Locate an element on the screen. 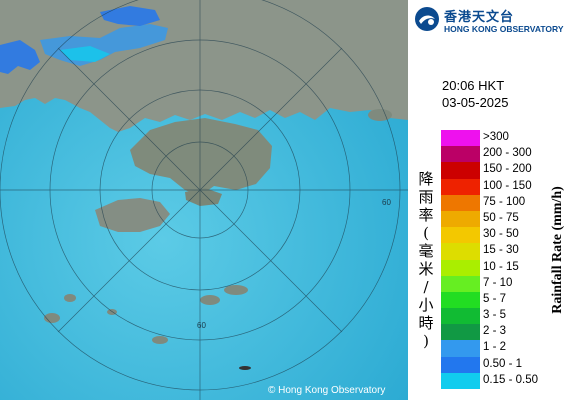 This screenshot has width=577, height=400. legend-label: 10 - 15 is located at coordinates (501, 266).